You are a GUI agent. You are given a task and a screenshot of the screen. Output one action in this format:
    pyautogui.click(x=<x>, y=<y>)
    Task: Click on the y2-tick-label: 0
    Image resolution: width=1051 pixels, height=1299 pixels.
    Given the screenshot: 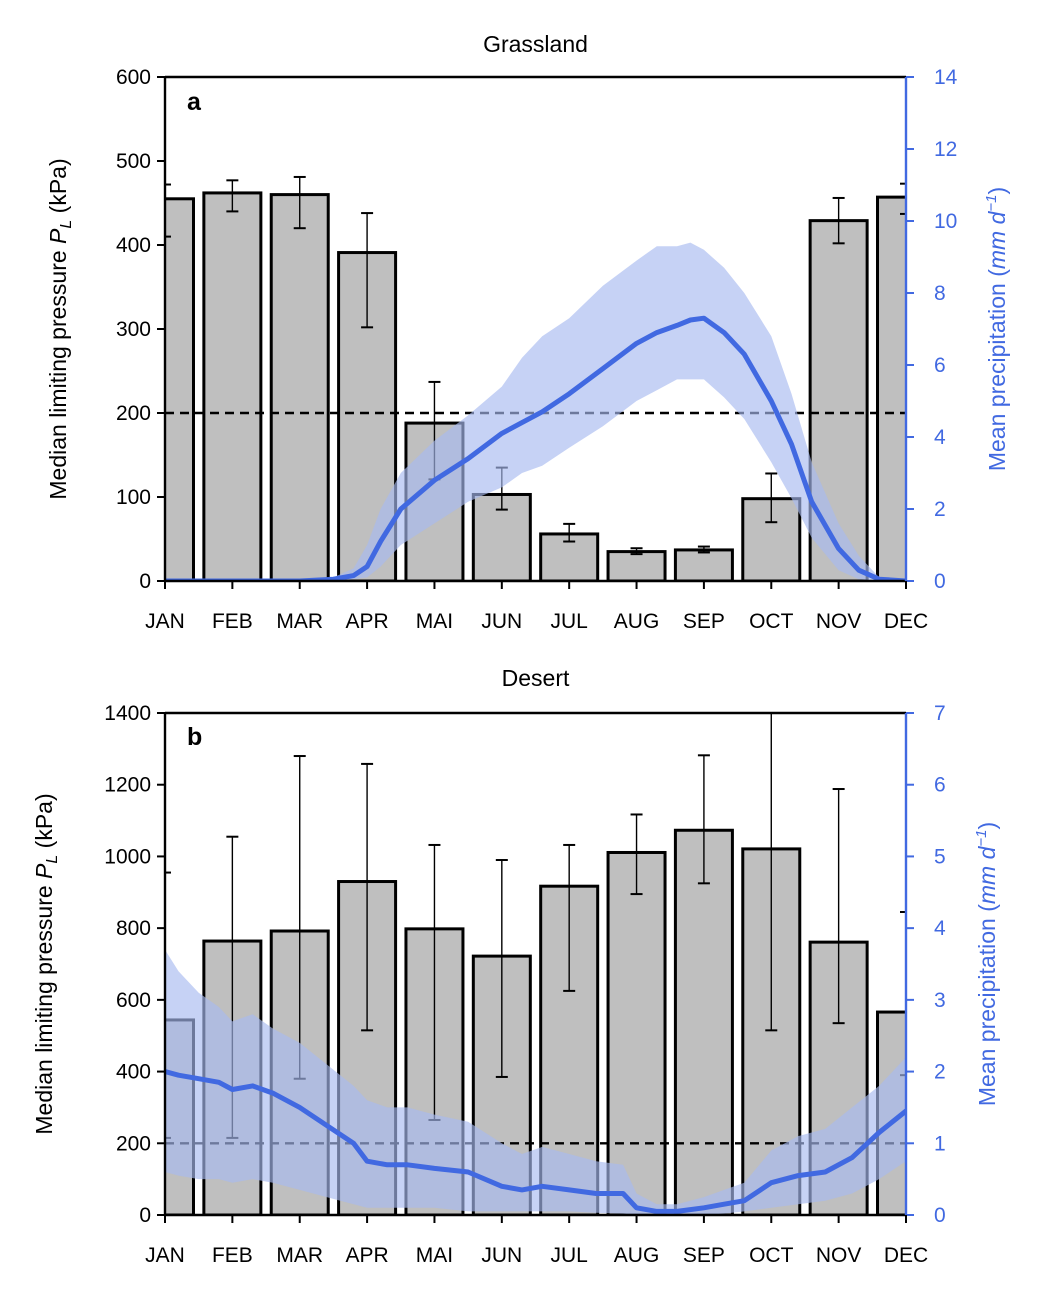 What is the action you would take?
    pyautogui.click(x=940, y=581)
    